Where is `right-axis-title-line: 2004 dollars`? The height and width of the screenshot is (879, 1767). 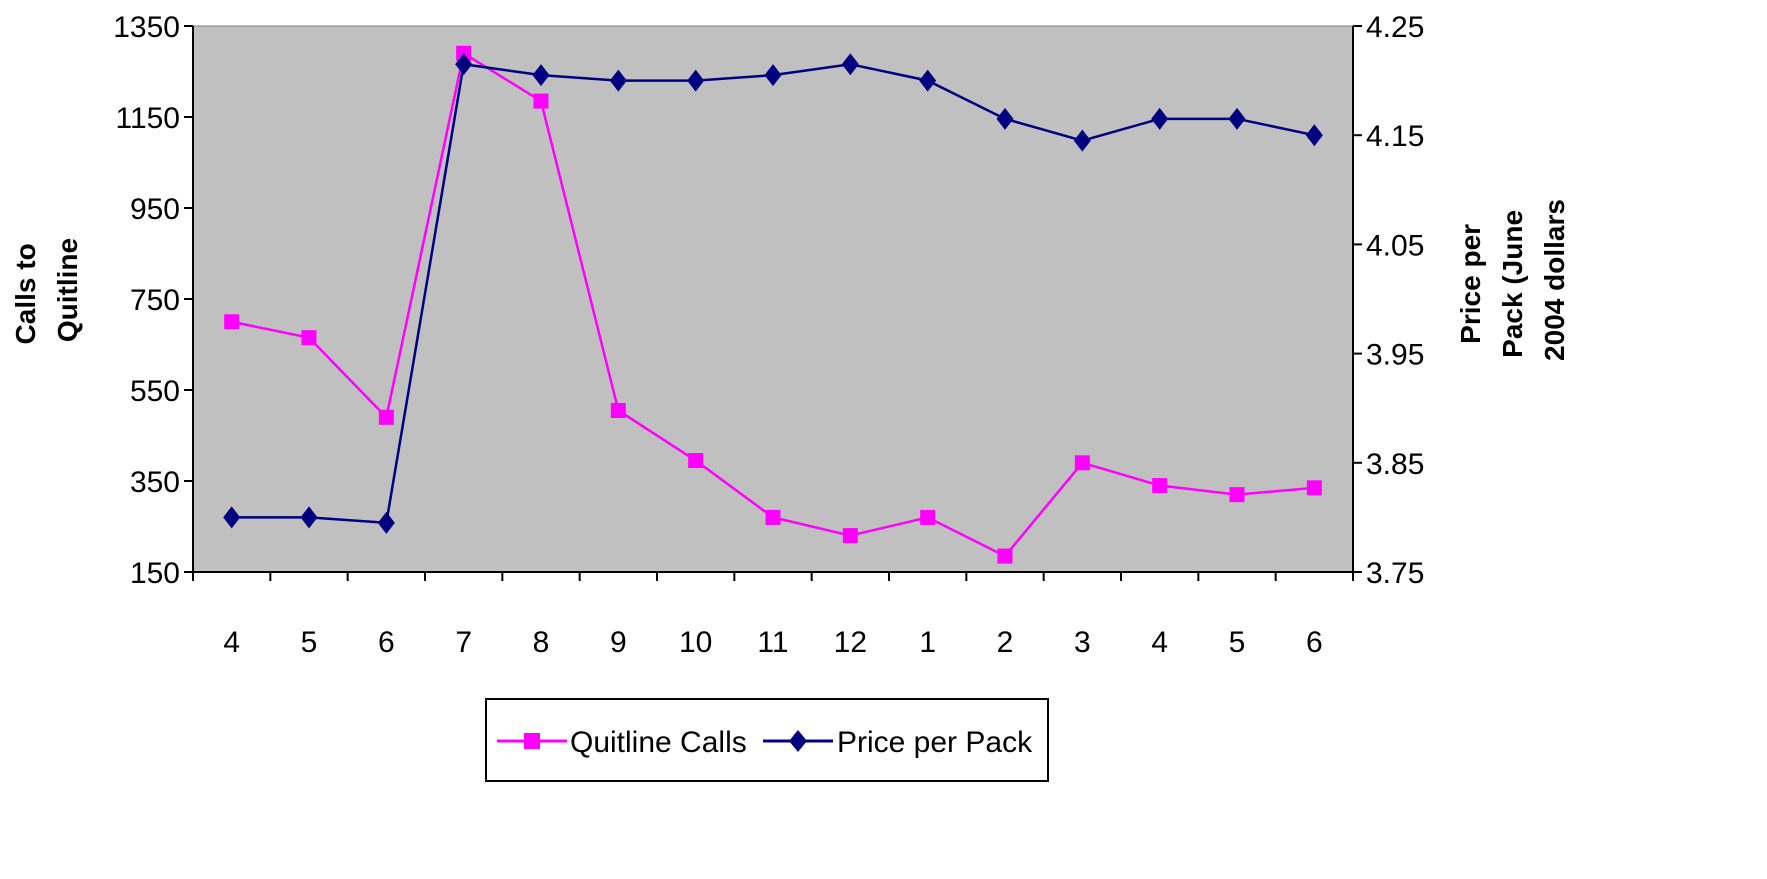
right-axis-title-line: 2004 dollars is located at coordinates (1554, 280).